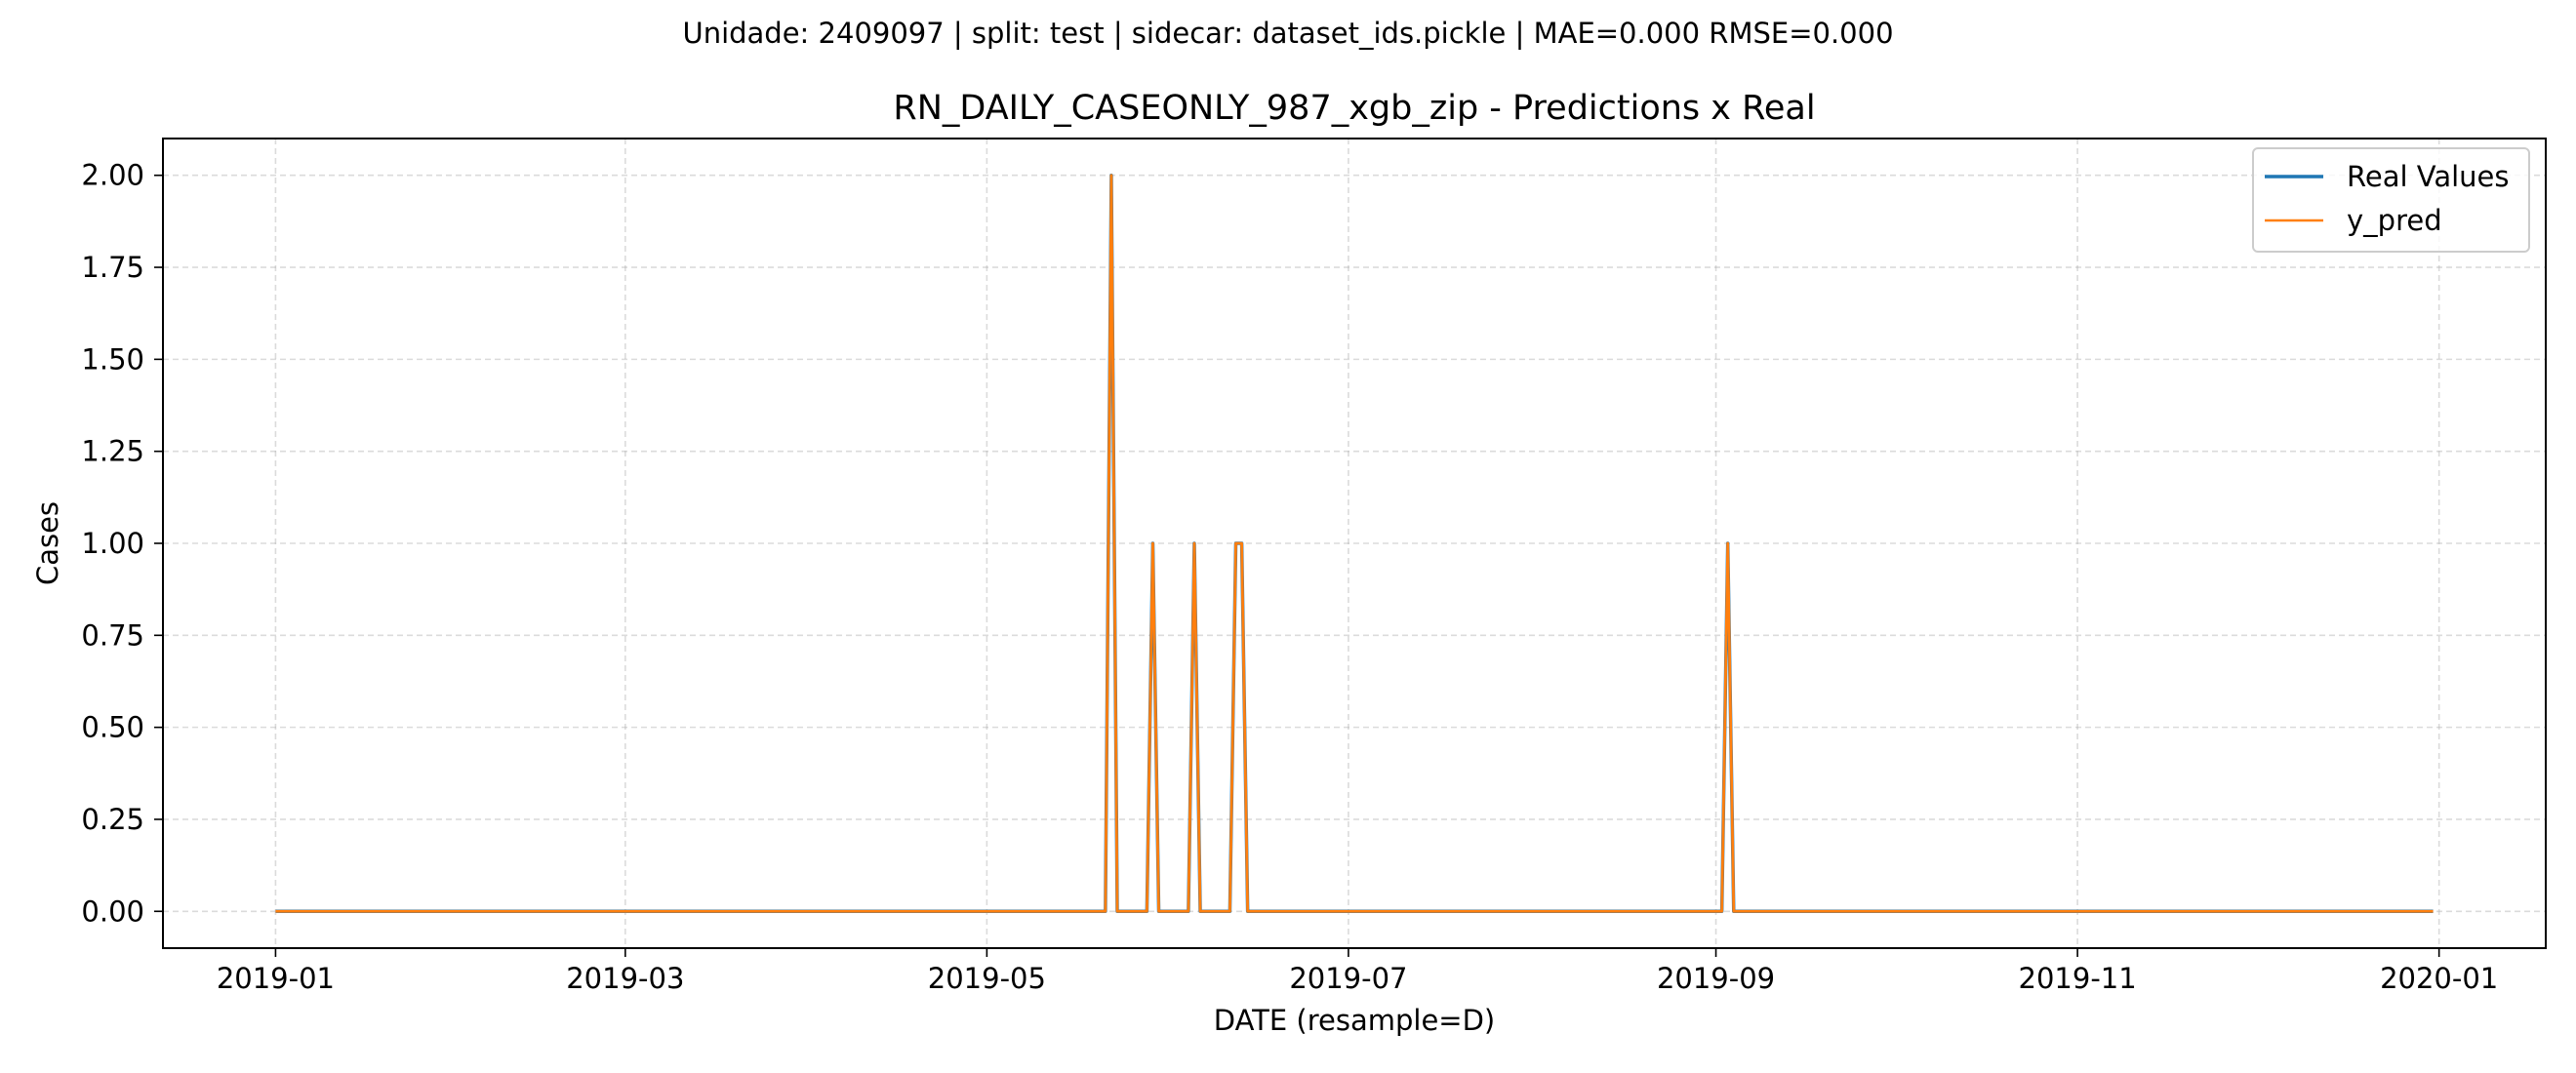 The height and width of the screenshot is (1073, 2576). I want to click on legend-label-y-pred: y_pred, so click(2394, 220).